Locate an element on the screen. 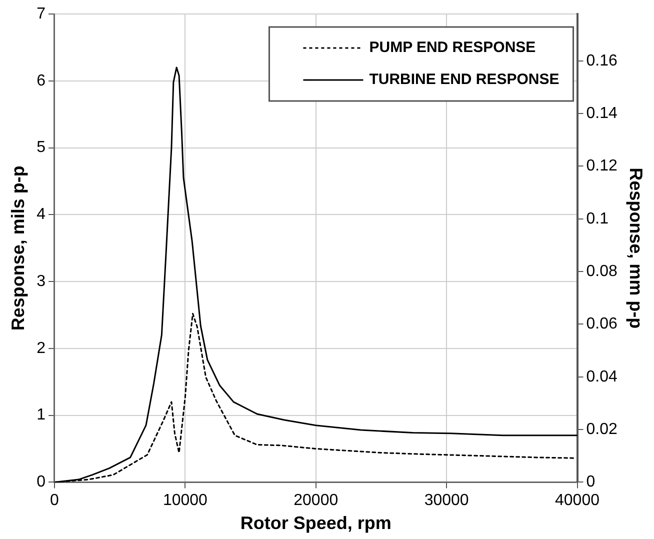  y2-tick-label: 0.04 is located at coordinates (602, 377).